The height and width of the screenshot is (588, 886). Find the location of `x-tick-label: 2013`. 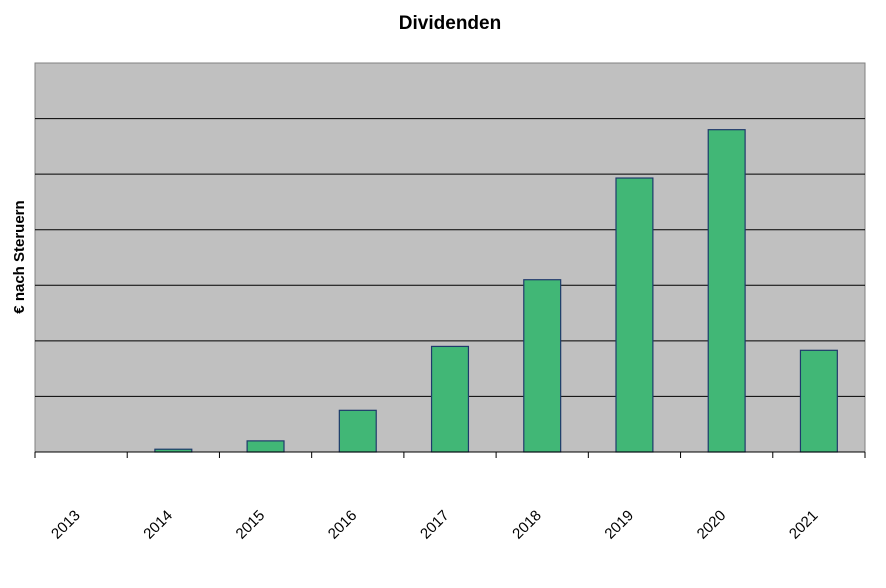

x-tick-label: 2013 is located at coordinates (66, 525).